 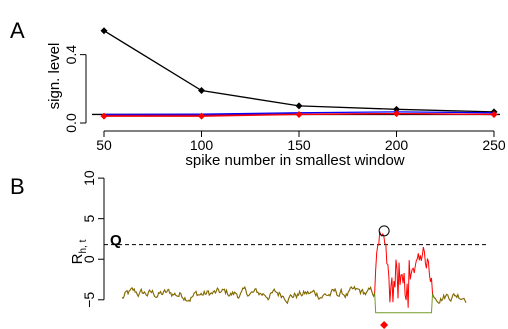 I want to click on panel-b-ylabel-main: R, so click(x=77, y=258).